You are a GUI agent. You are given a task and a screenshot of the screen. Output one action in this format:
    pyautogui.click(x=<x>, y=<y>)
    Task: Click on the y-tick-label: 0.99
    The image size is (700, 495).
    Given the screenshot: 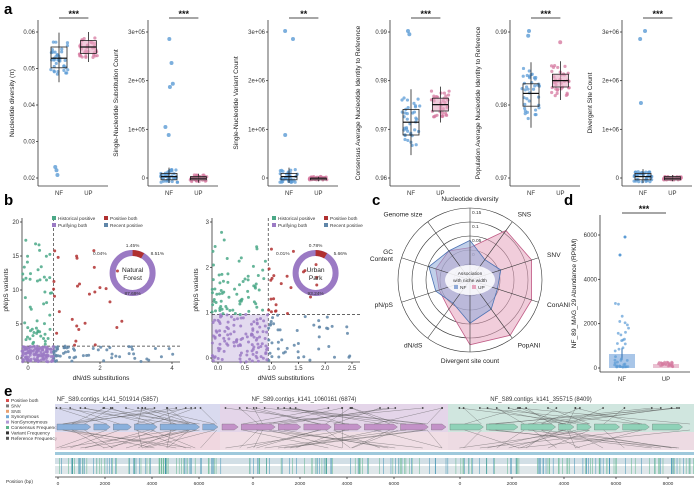 What is the action you would take?
    pyautogui.click(x=501, y=33)
    